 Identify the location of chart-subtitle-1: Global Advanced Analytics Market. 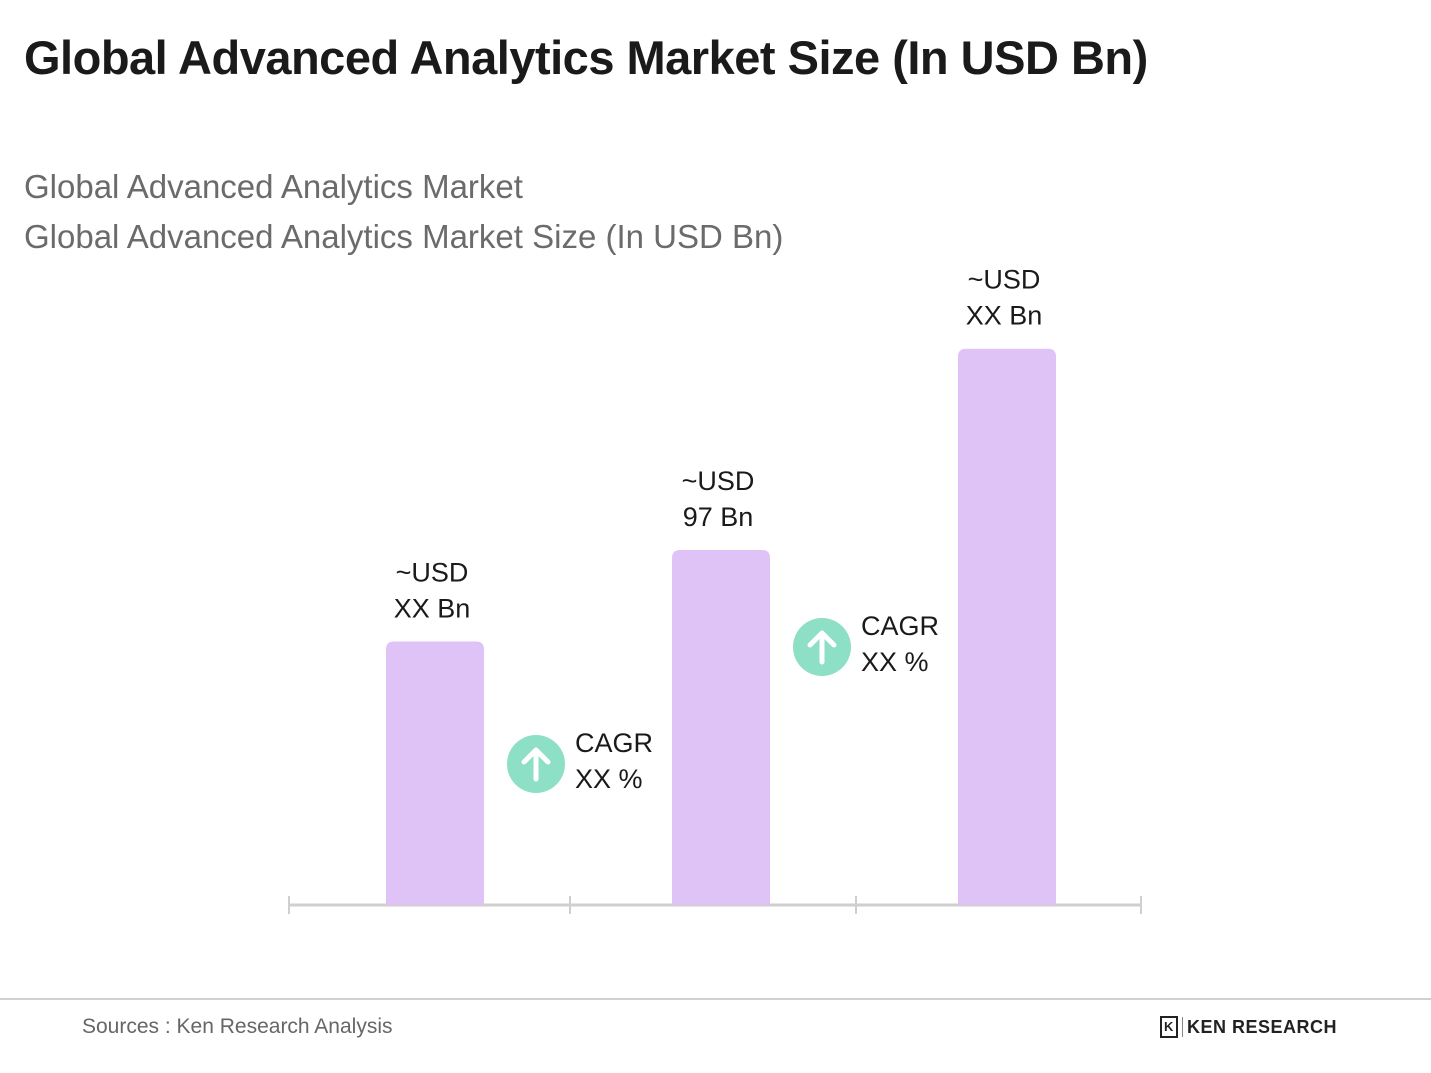
(273, 186).